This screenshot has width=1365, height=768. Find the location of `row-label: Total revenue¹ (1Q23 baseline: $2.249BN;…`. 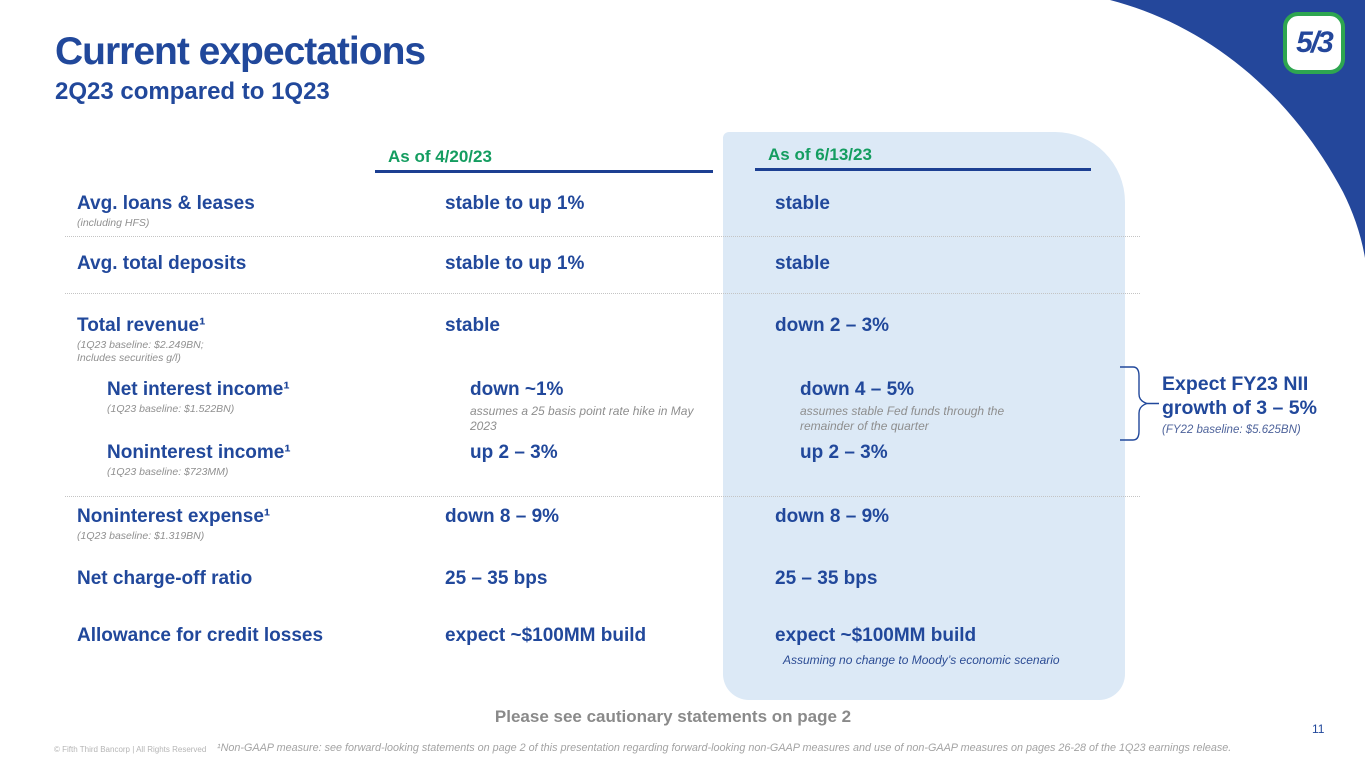

row-label: Total revenue¹ (1Q23 baseline: $2.249BN;… is located at coordinates (141, 339).